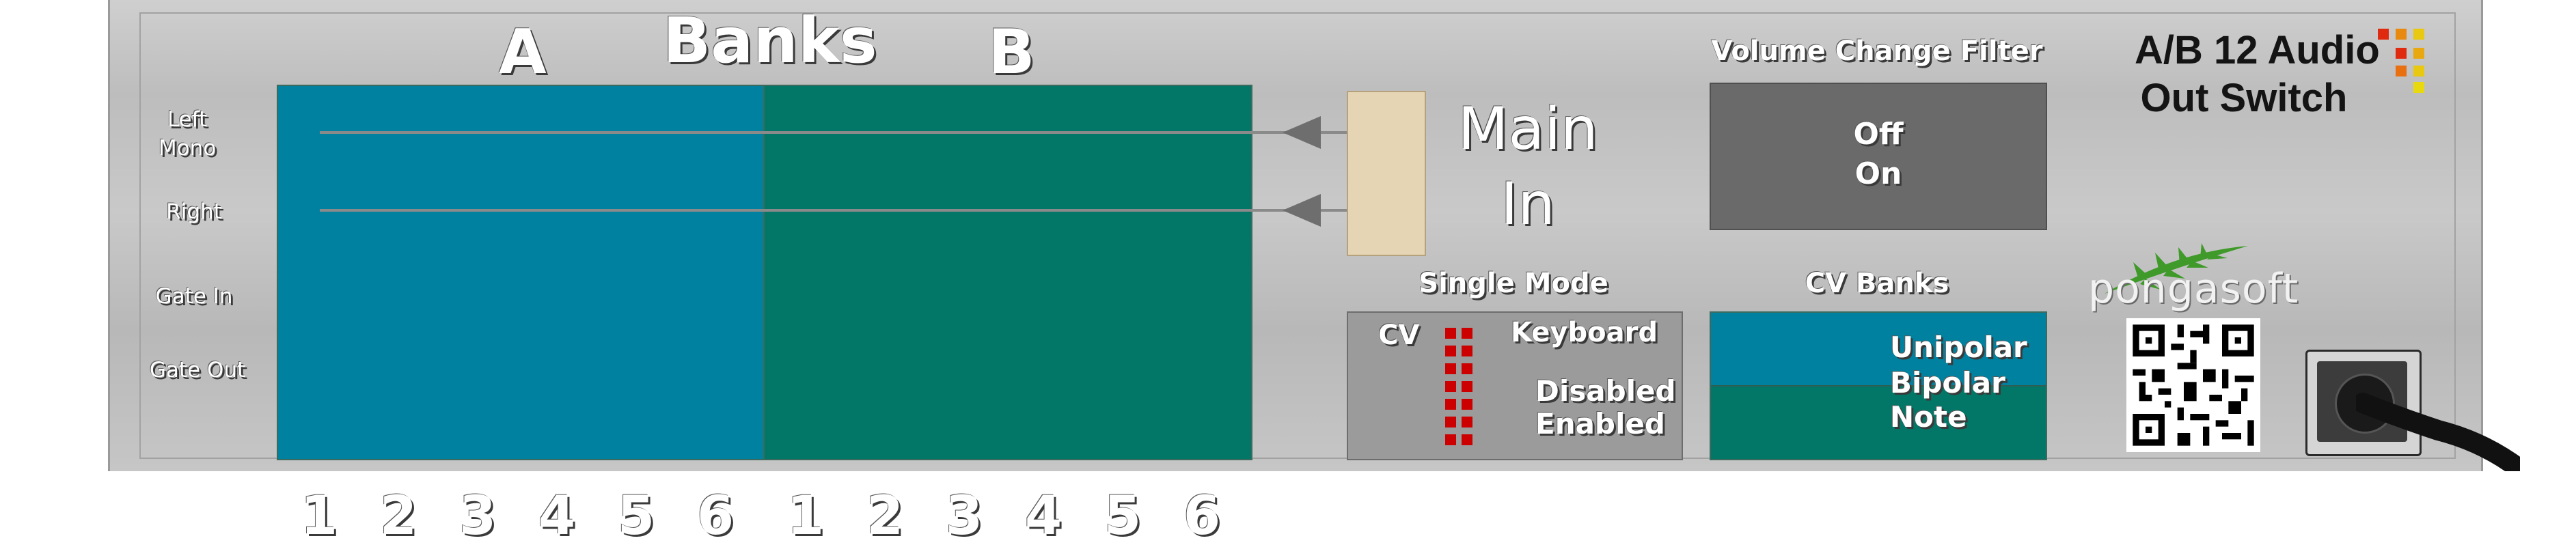 Image resolution: width=2576 pixels, height=547 pixels. Describe the element at coordinates (1012, 52) in the screenshot. I see `bank-b-label: B` at that location.